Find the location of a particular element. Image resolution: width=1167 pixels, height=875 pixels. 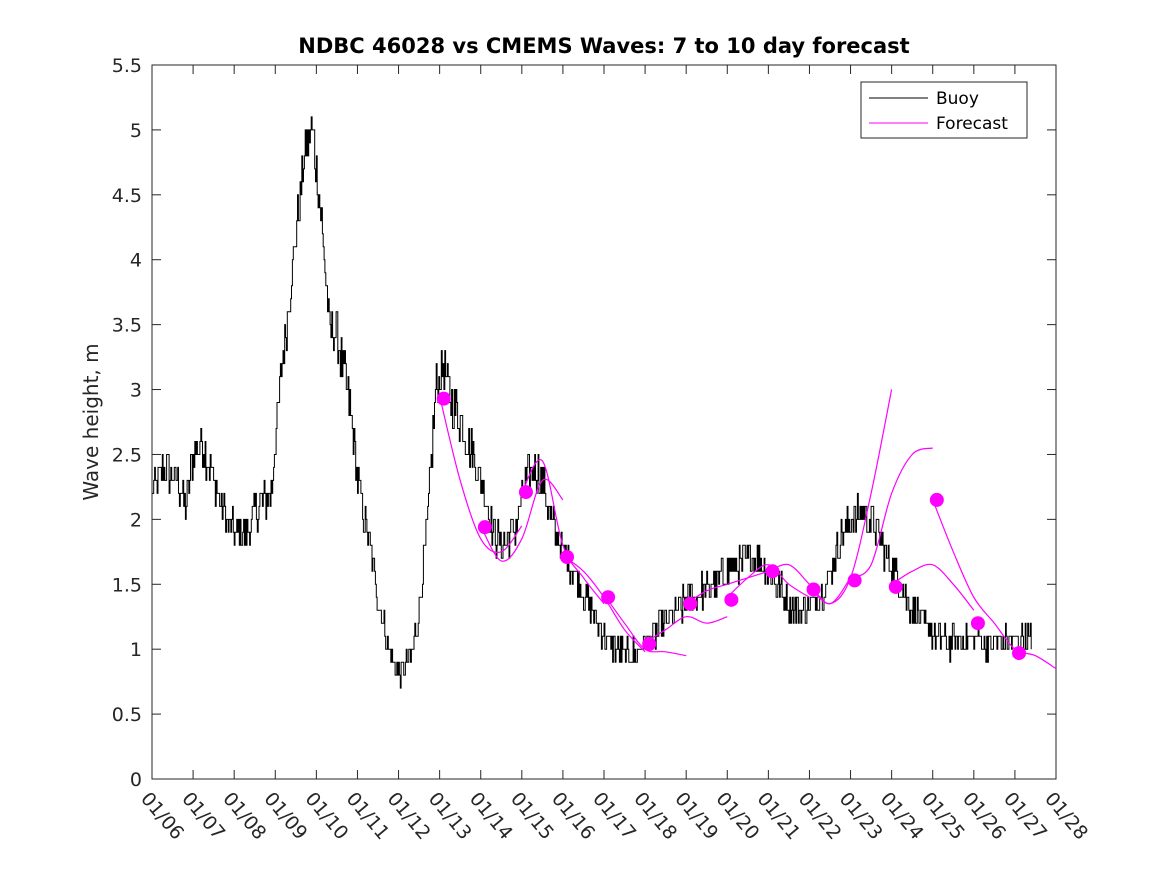

y-tick-label: 3 is located at coordinates (136, 391).